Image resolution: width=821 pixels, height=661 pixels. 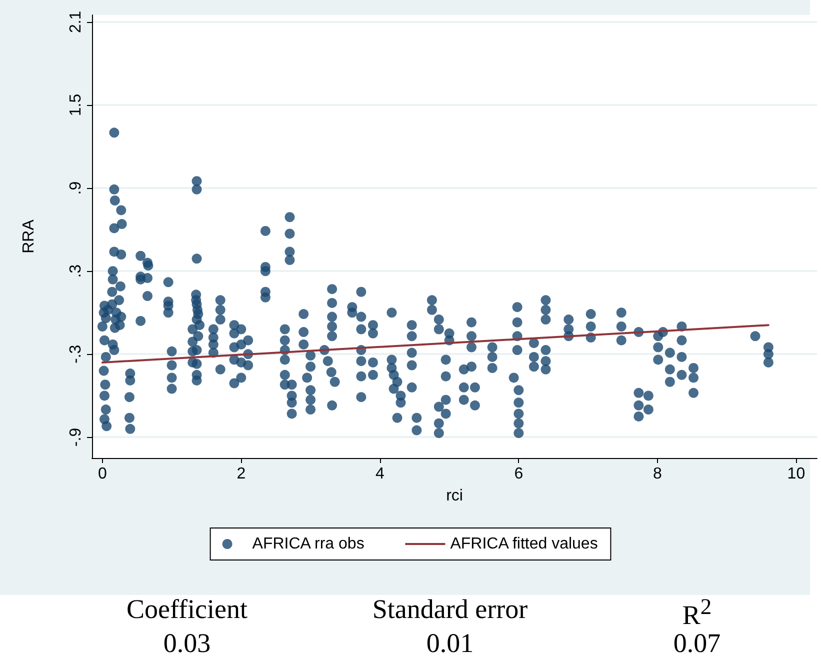 I want to click on y-tick-label: -.9, so click(x=76, y=437).